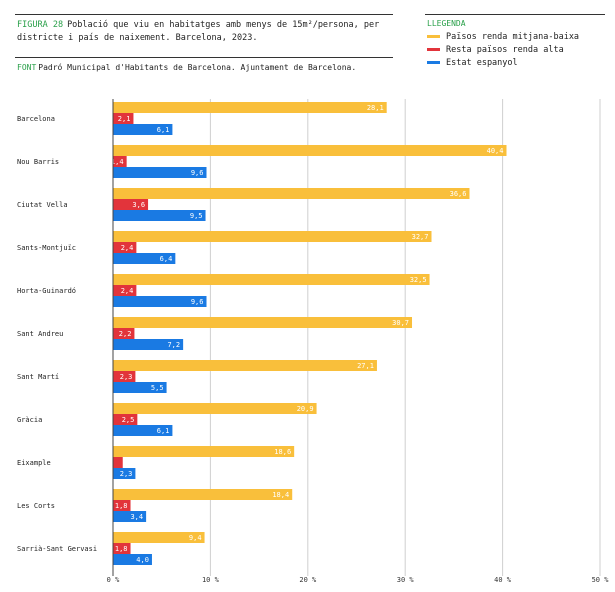 Image resolution: width=615 pixels, height=592 pixels. Describe the element at coordinates (40, 25) in the screenshot. I see `figure-label: FIGURA 28` at that location.